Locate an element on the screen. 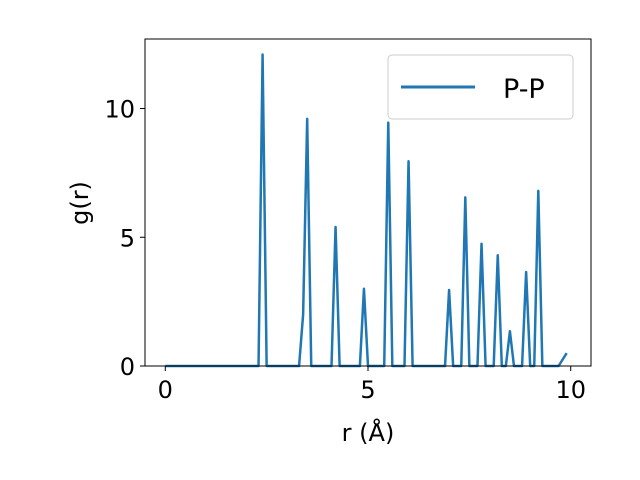 This screenshot has width=640, height=480. legend: P-P is located at coordinates (480, 87).